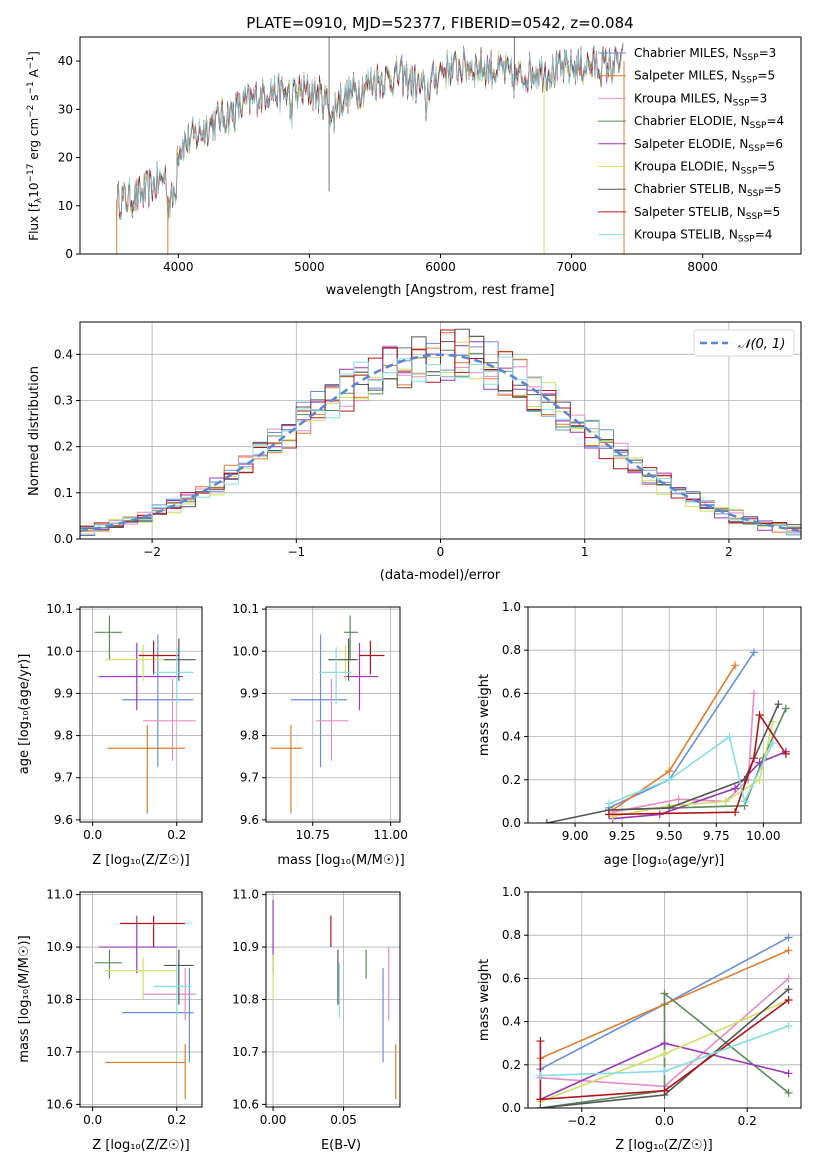  Describe the element at coordinates (140, 860) in the screenshot. I see `ageZ-xlabel: Z [log₁₀(Z/Z☉)]` at that location.